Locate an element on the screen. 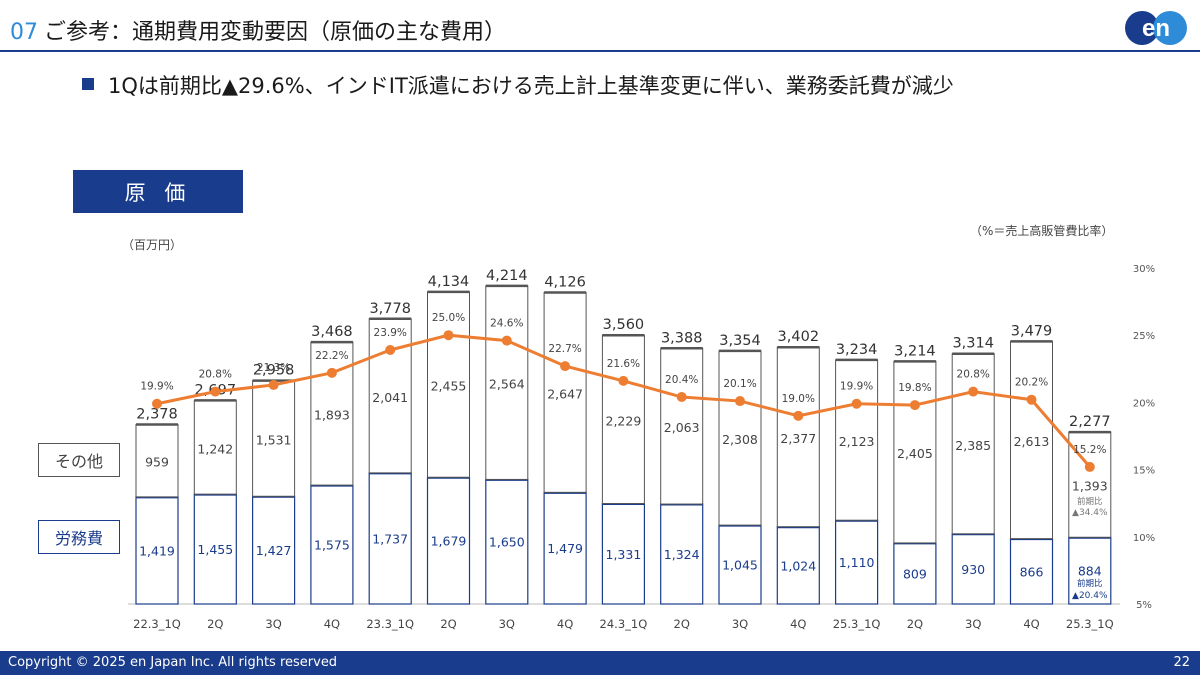 The height and width of the screenshot is (675, 1200). page-number: 22 is located at coordinates (1181, 662).